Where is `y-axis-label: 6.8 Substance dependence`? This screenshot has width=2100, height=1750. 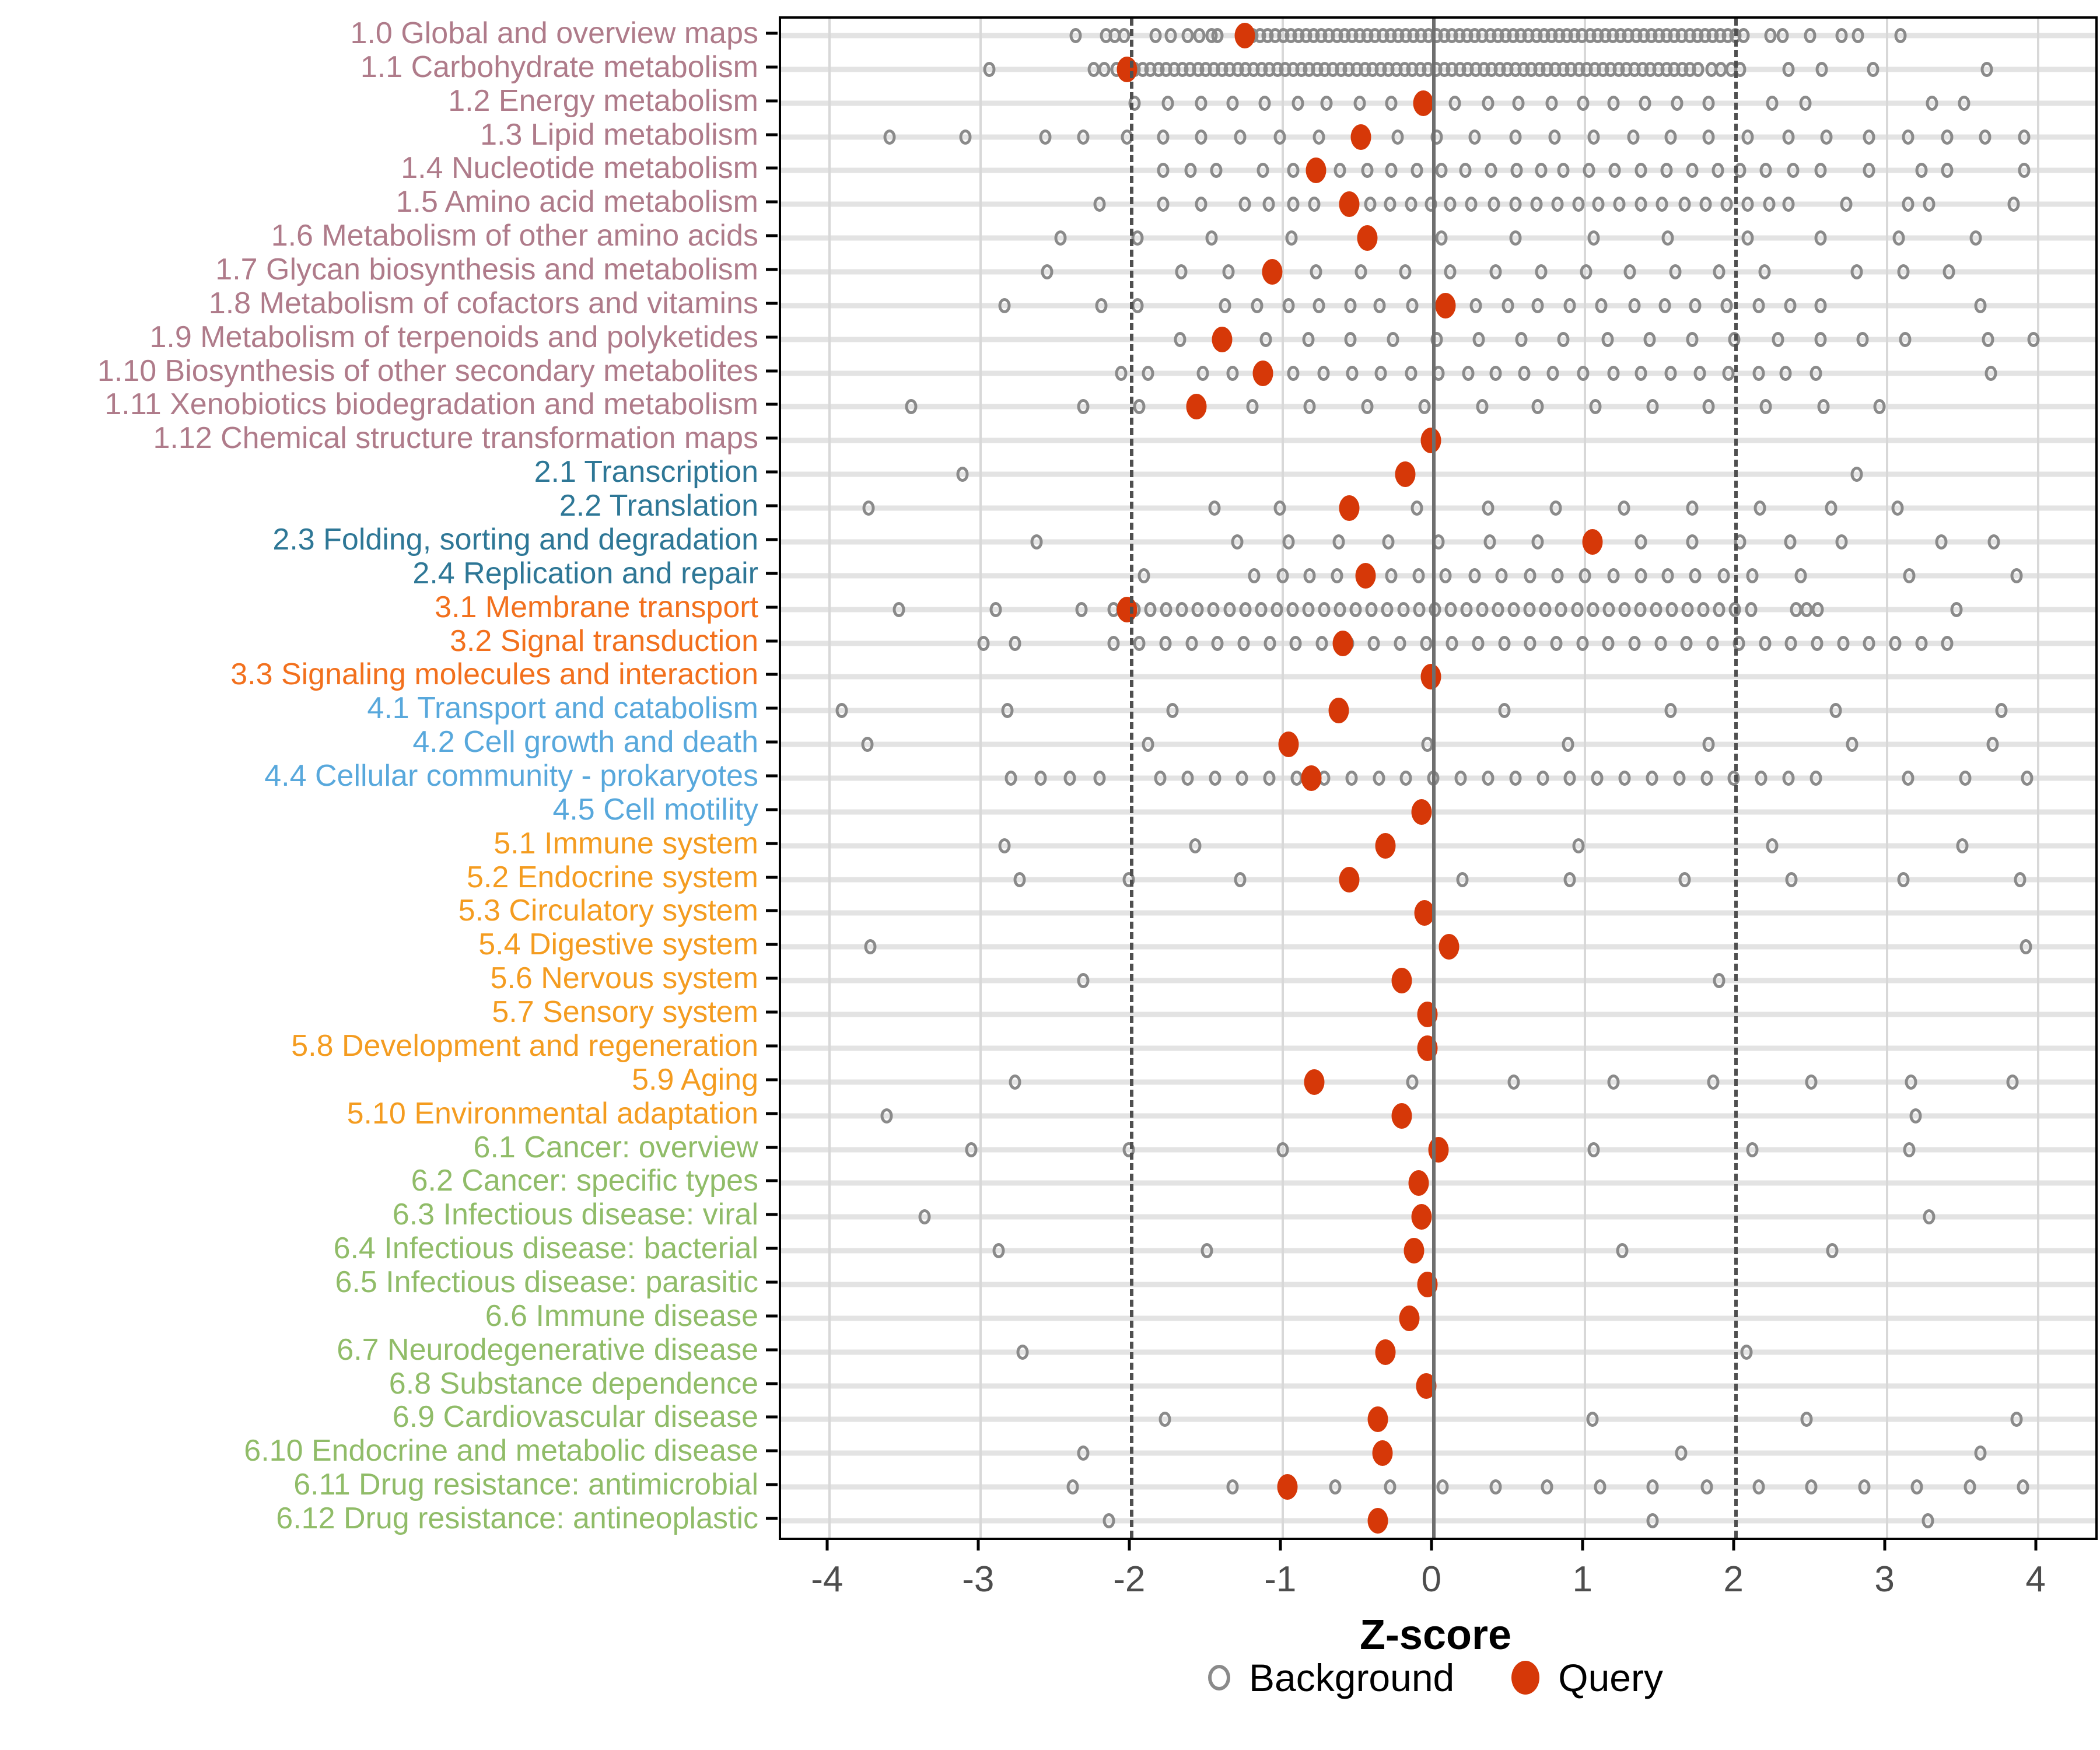 y-axis-label: 6.8 Substance dependence is located at coordinates (573, 1384).